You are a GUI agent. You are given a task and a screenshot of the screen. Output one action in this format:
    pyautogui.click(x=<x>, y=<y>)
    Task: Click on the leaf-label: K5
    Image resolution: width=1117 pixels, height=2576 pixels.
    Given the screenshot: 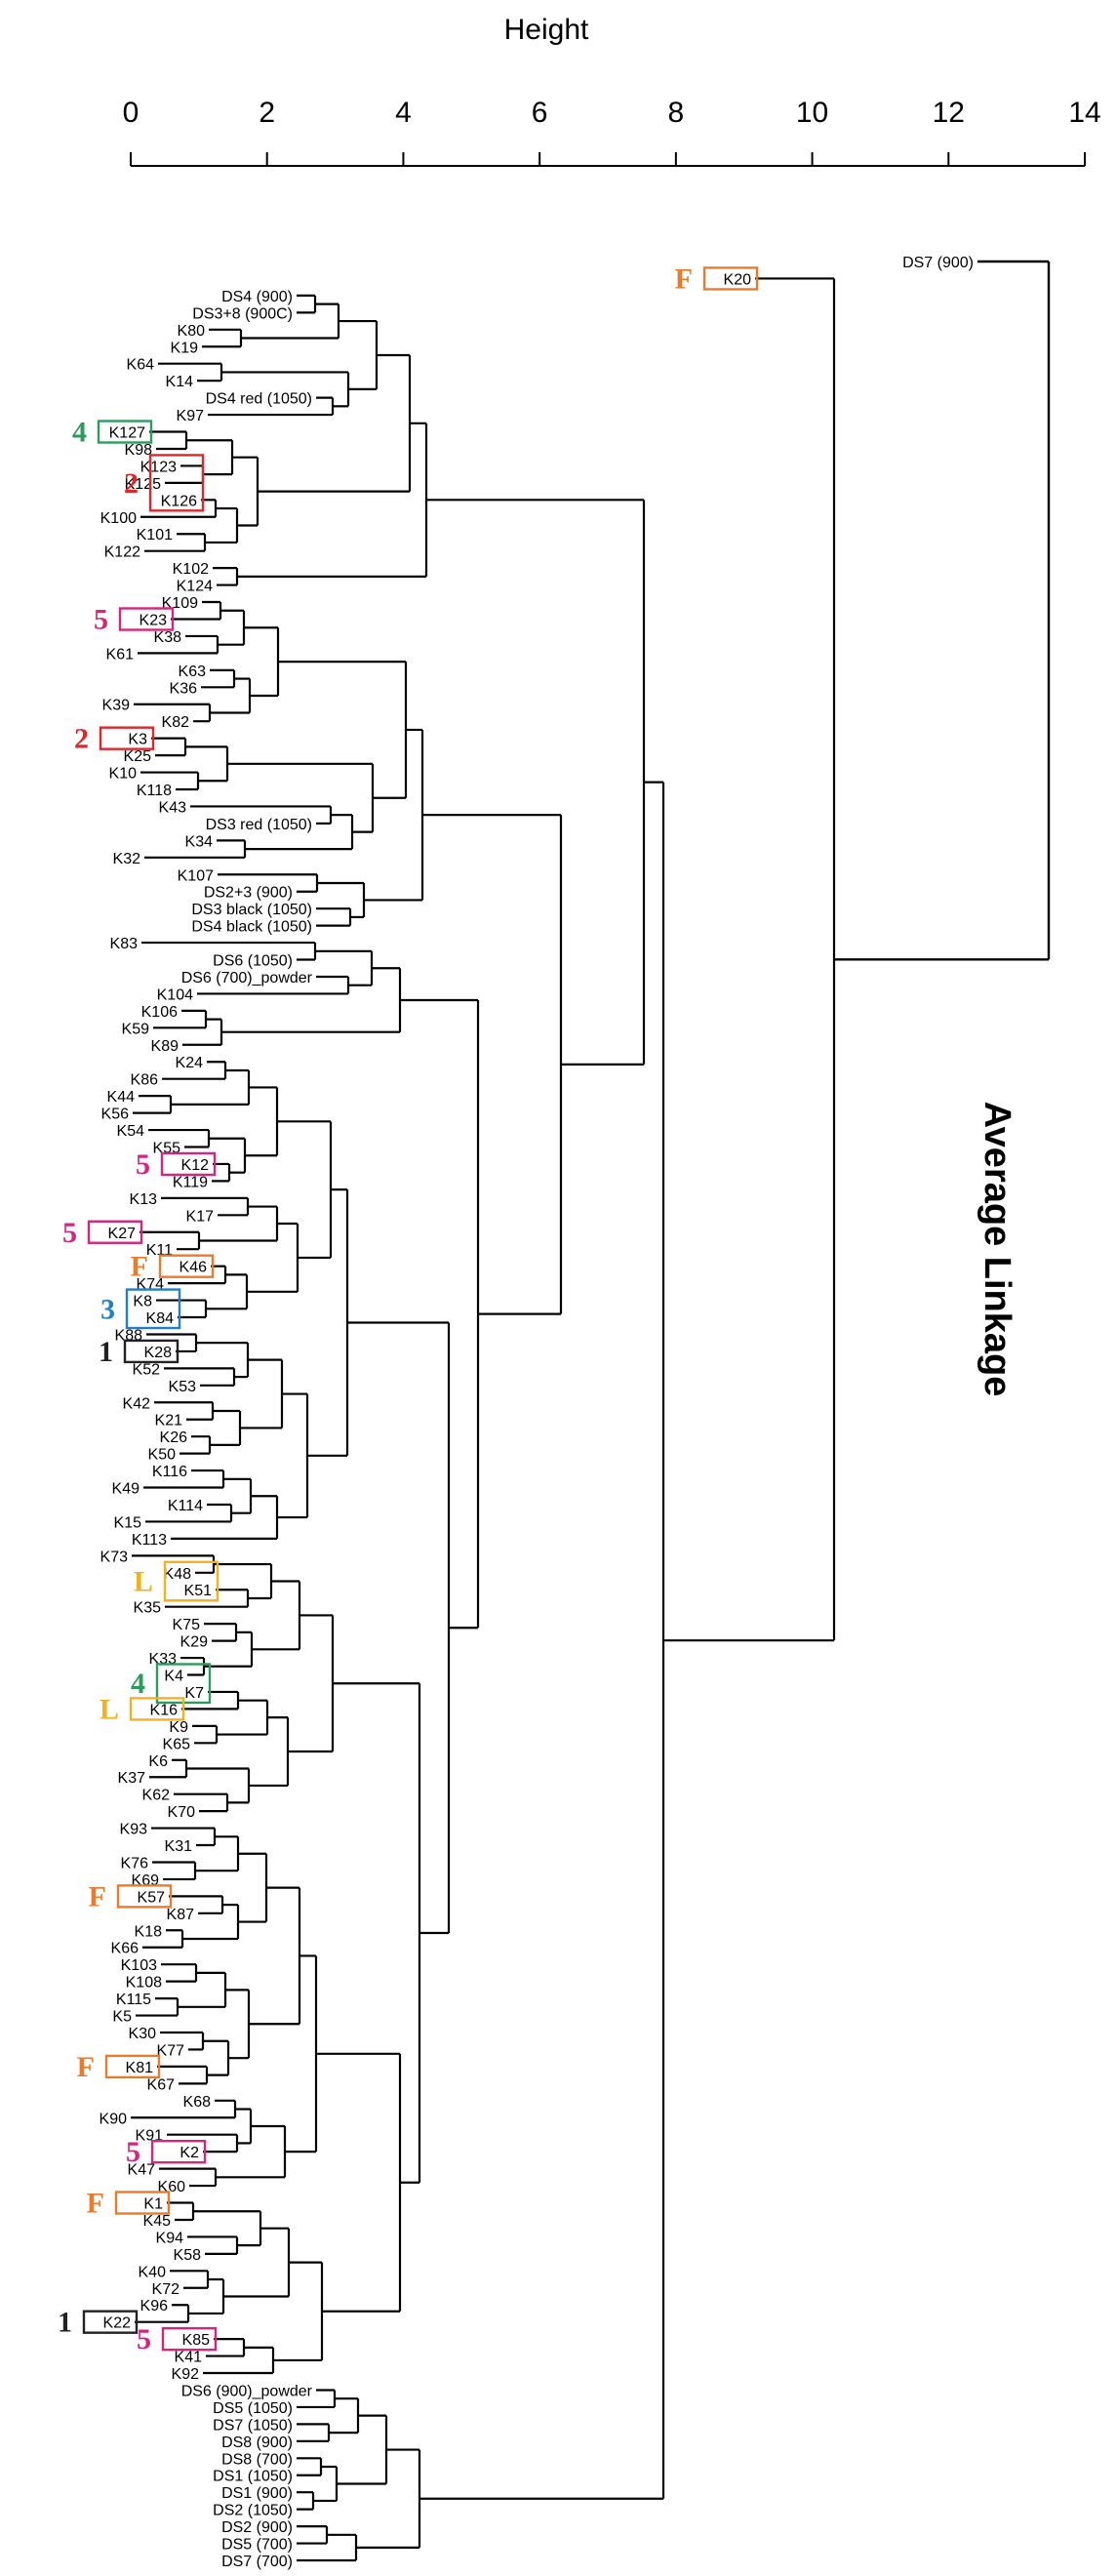 What is the action you would take?
    pyautogui.click(x=122, y=2017)
    